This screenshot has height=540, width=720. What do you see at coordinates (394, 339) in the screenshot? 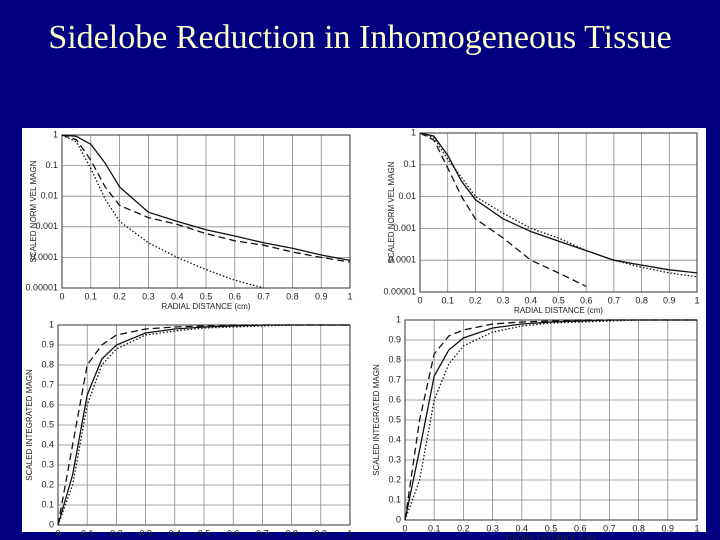
I see `y-tick-label: 0.9` at bounding box center [394, 339].